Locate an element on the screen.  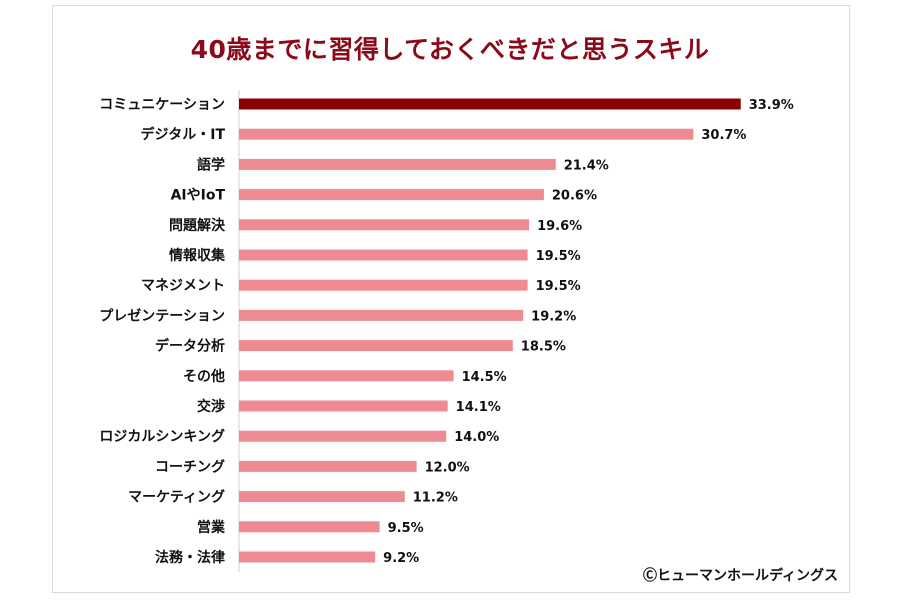
data-label: 11.2% is located at coordinates (435, 498).